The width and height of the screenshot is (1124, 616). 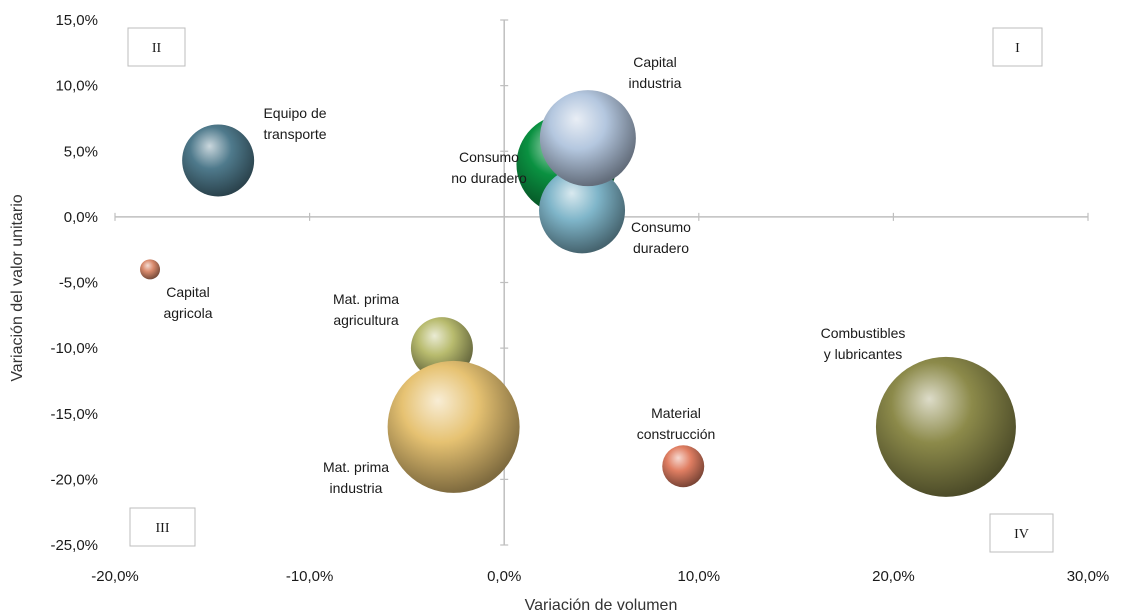 I want to click on bubble-label: Equipo de, so click(x=294, y=113).